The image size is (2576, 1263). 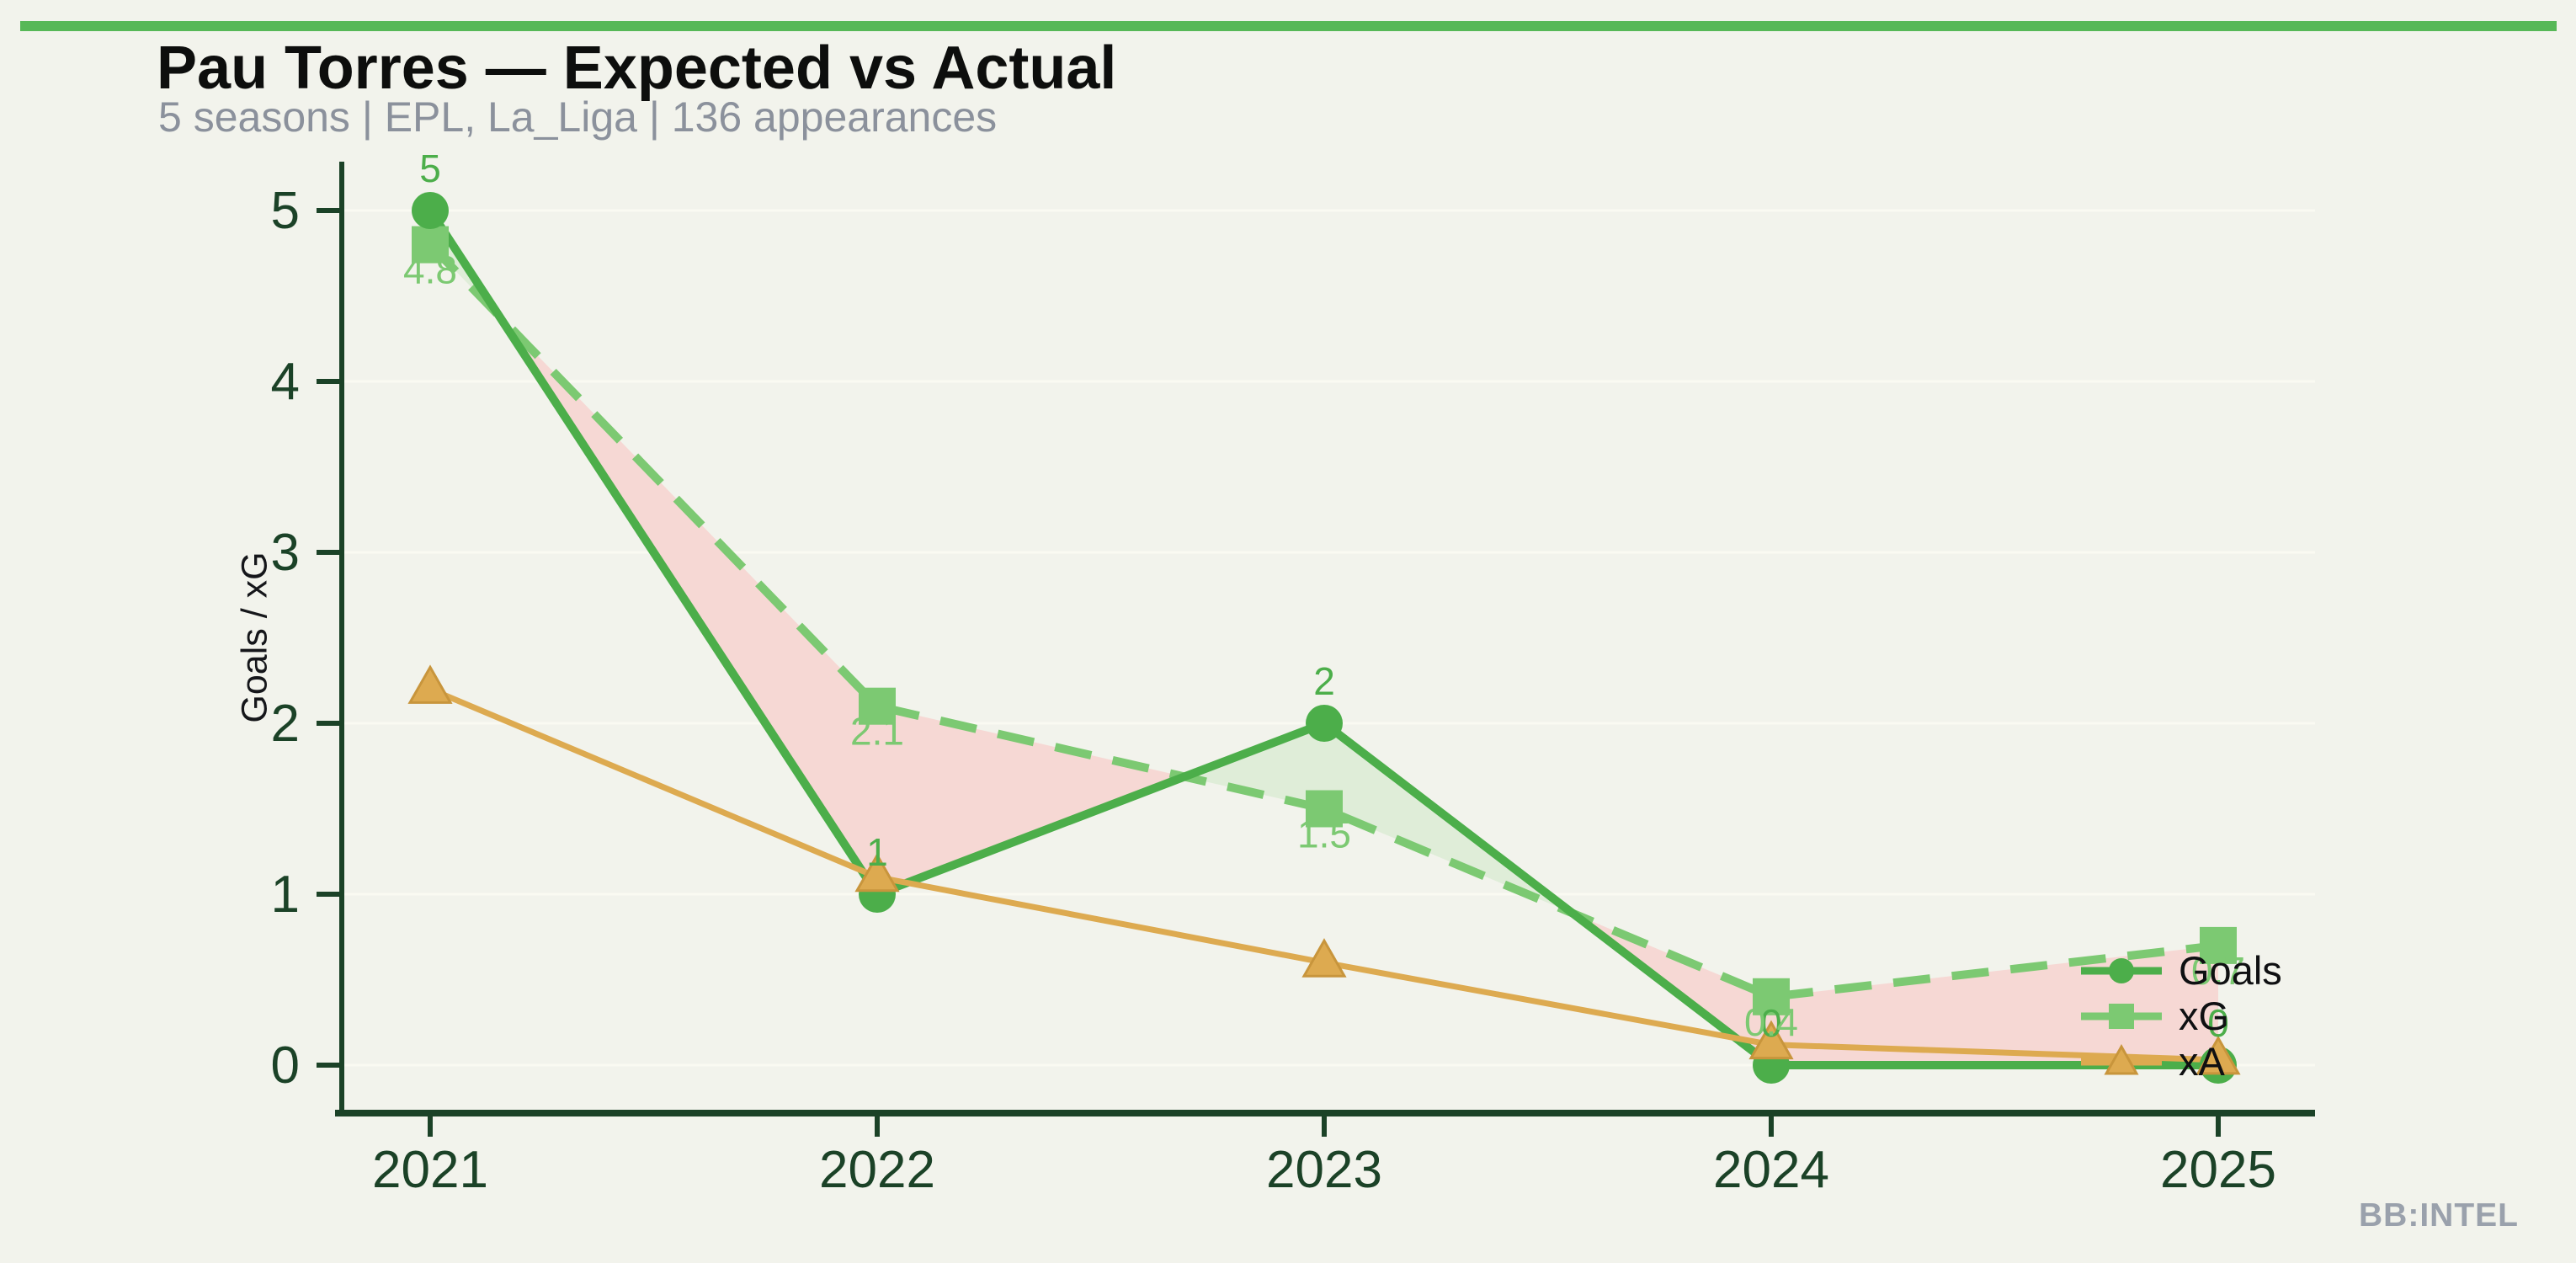 What do you see at coordinates (2202, 1061) in the screenshot?
I see `legend-label-xa: xA` at bounding box center [2202, 1061].